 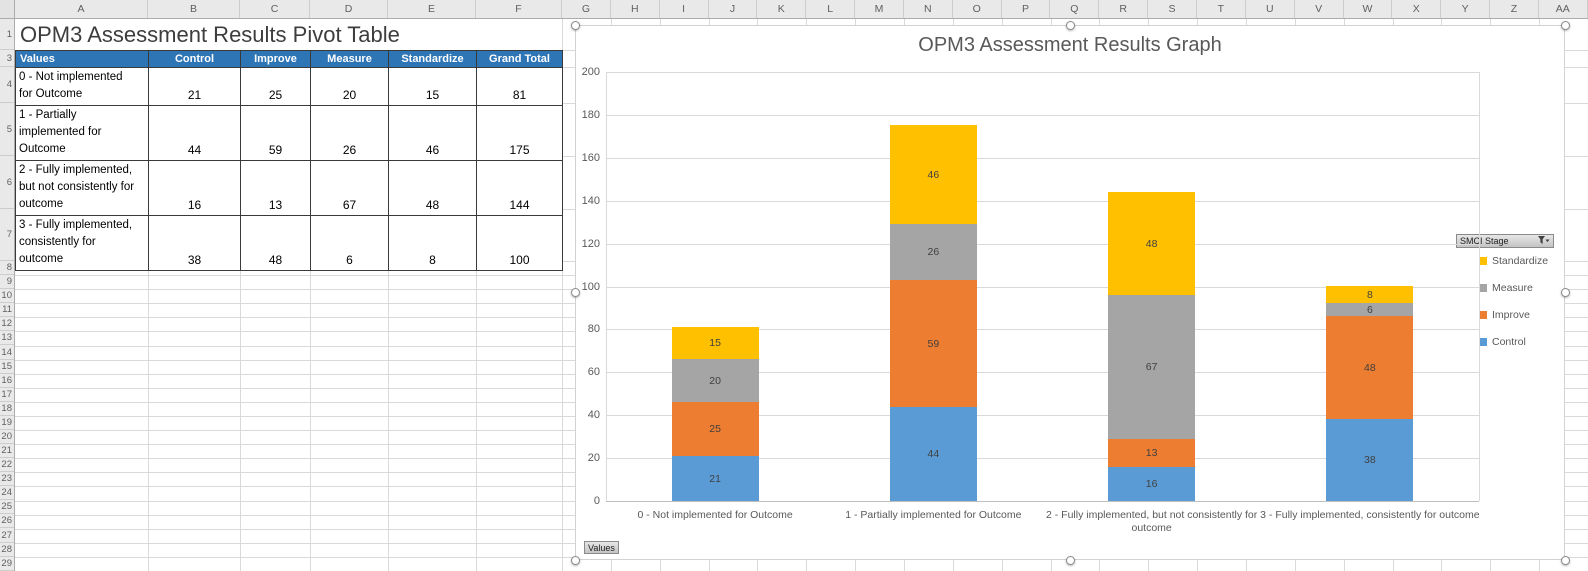 What do you see at coordinates (1417, 9) in the screenshot?
I see `column-header-X: X` at bounding box center [1417, 9].